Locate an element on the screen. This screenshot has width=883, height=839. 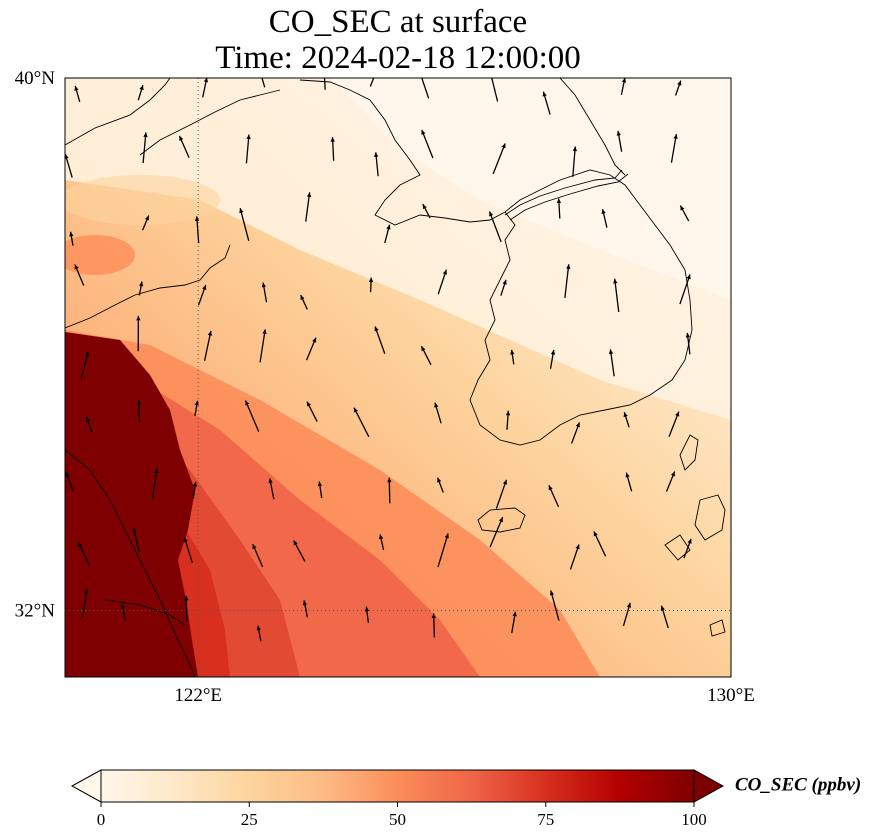
colorbar-tick-label: 0 is located at coordinates (101, 819).